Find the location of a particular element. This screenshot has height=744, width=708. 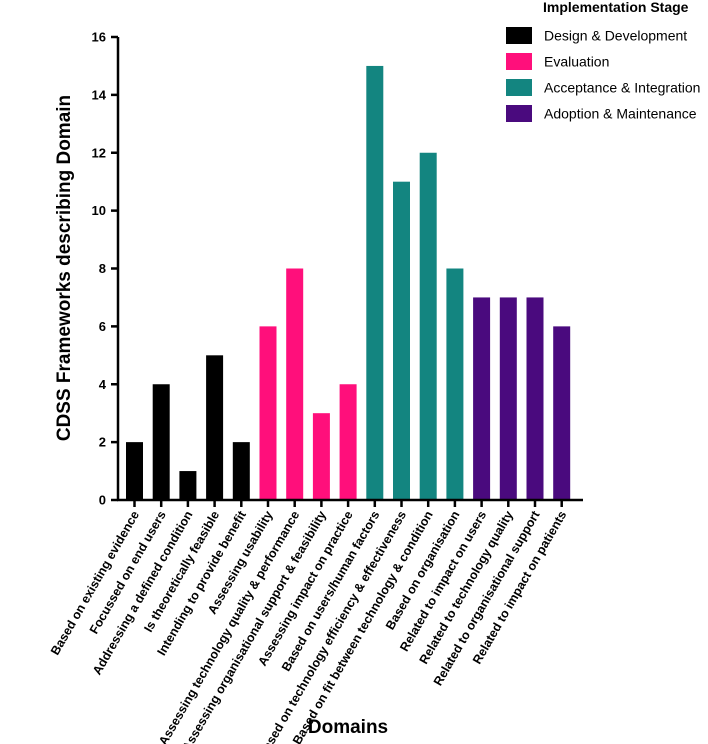

y-tick-label: 8 is located at coordinates (102, 268).